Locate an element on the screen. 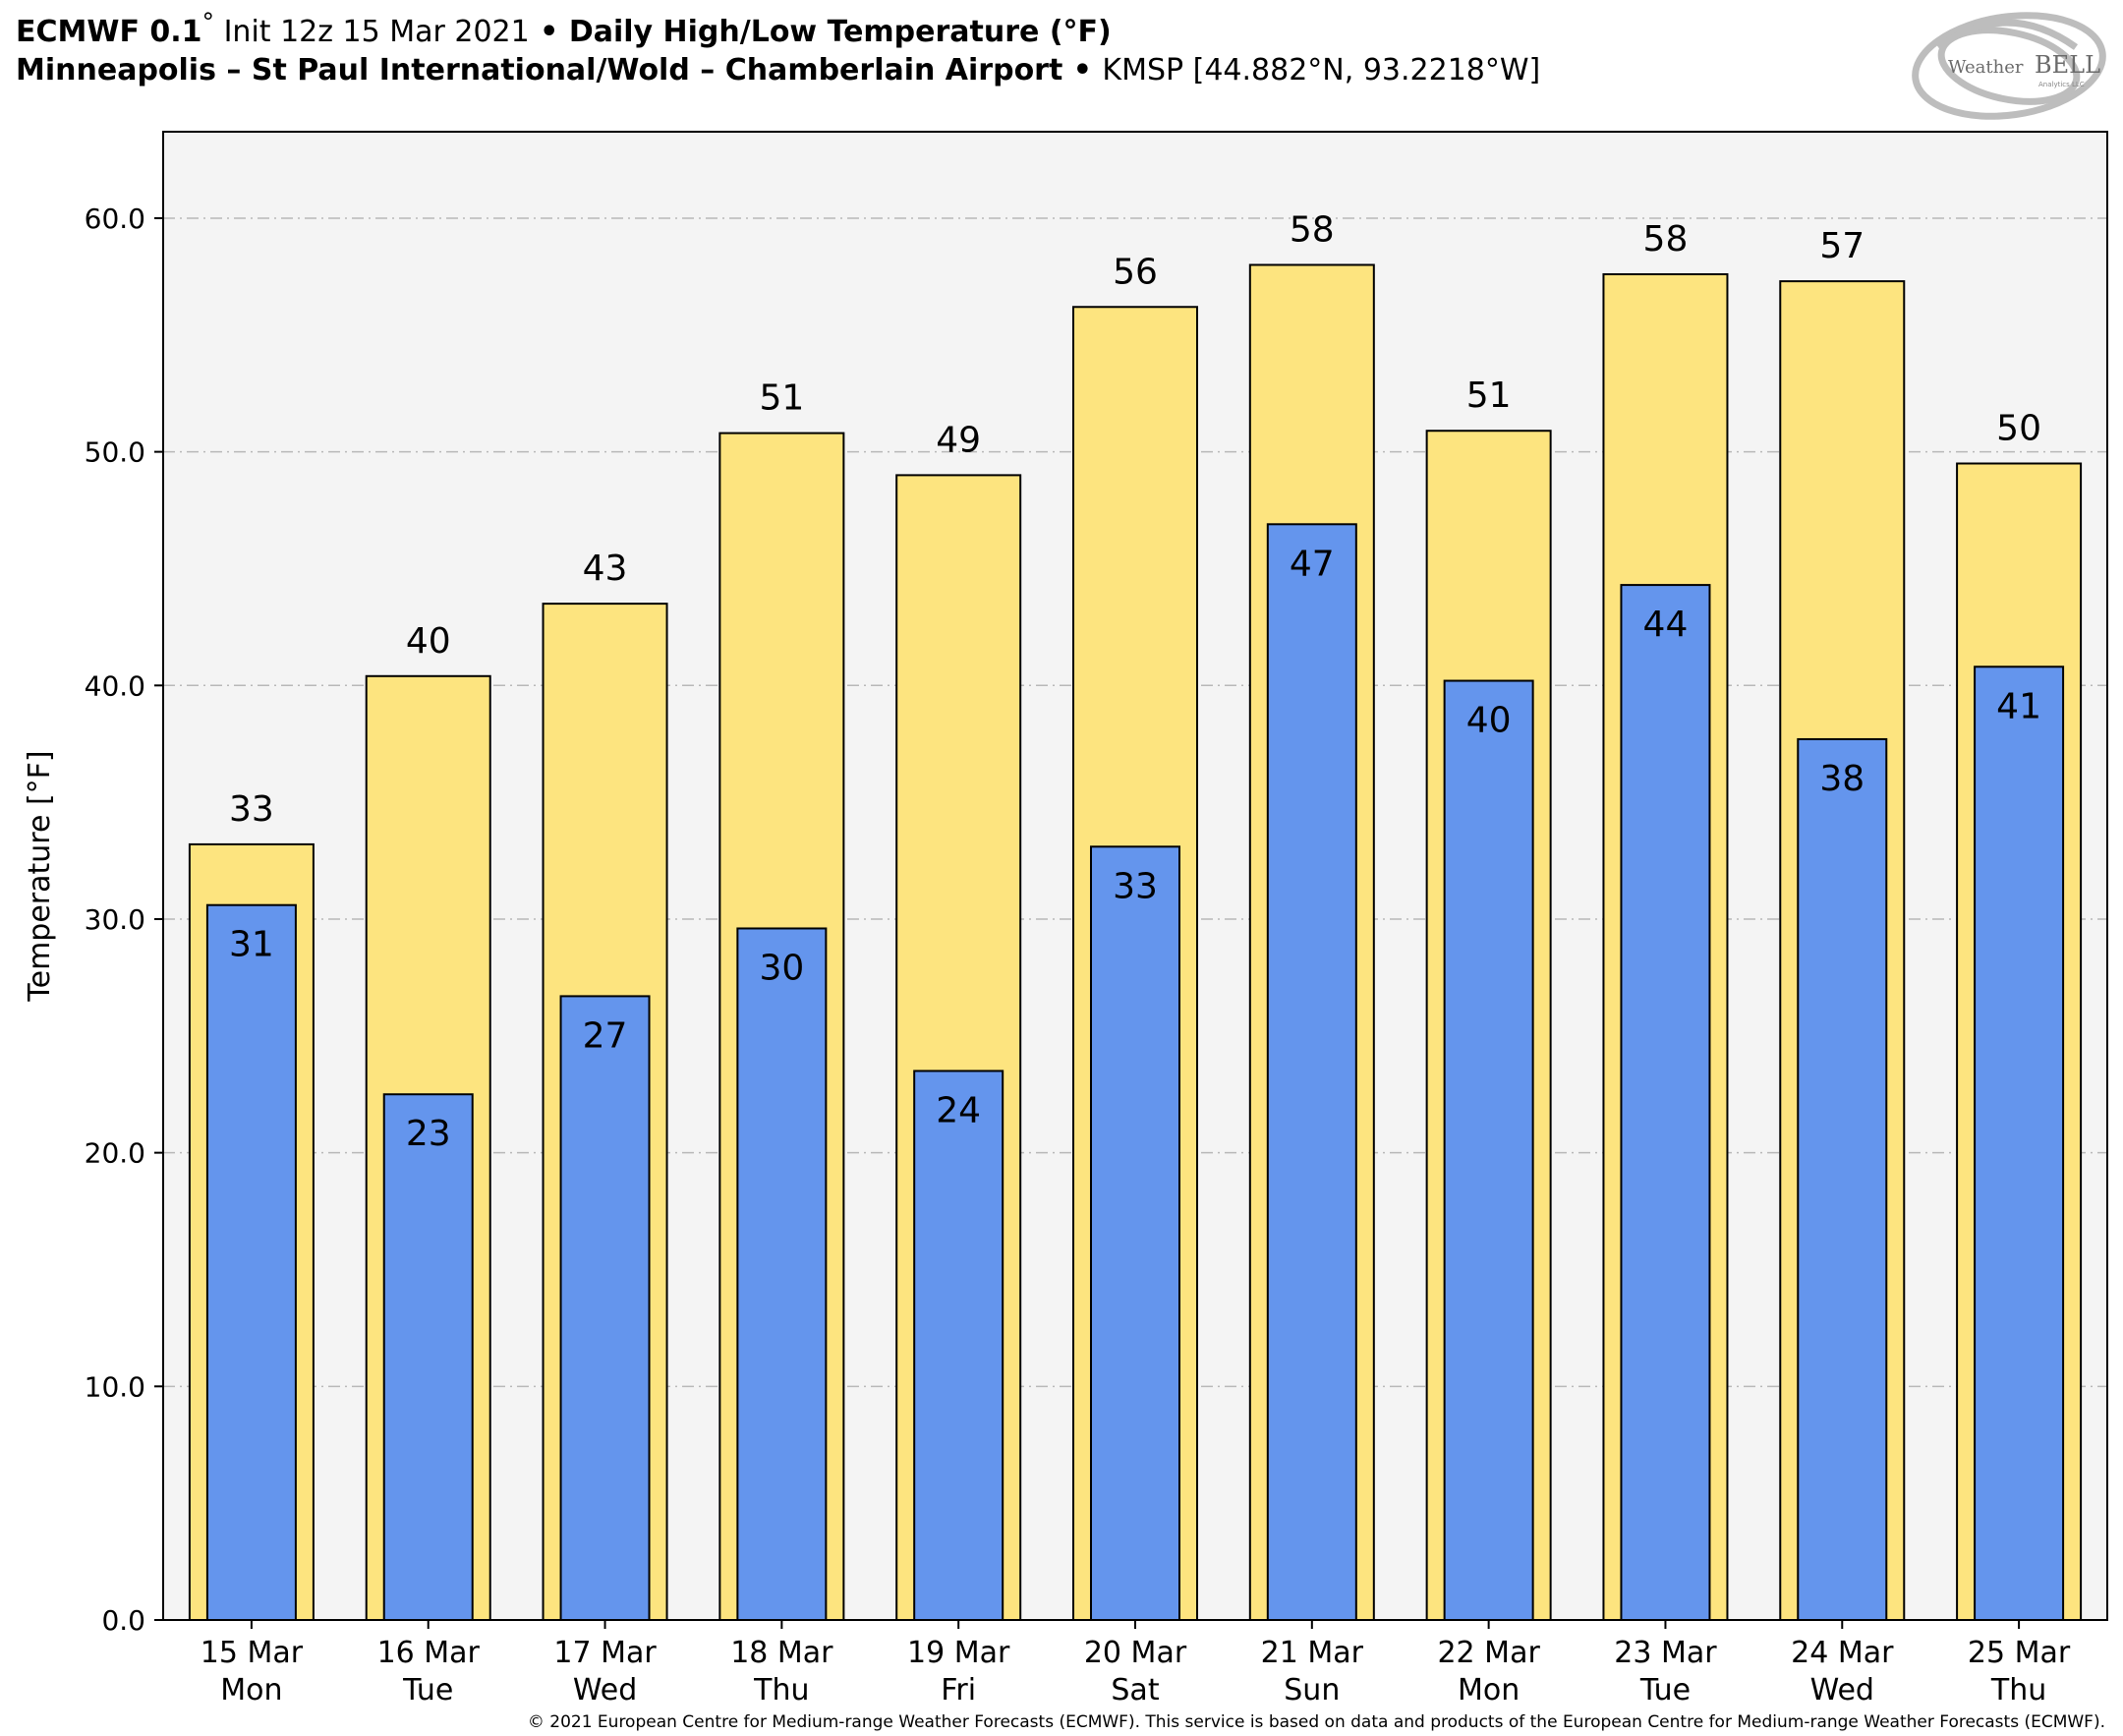 The image size is (2123, 1736). y-axis: 0.0 10.0 20.0 30.0 40.0 50.0 60.0 is located at coordinates (124, 920).